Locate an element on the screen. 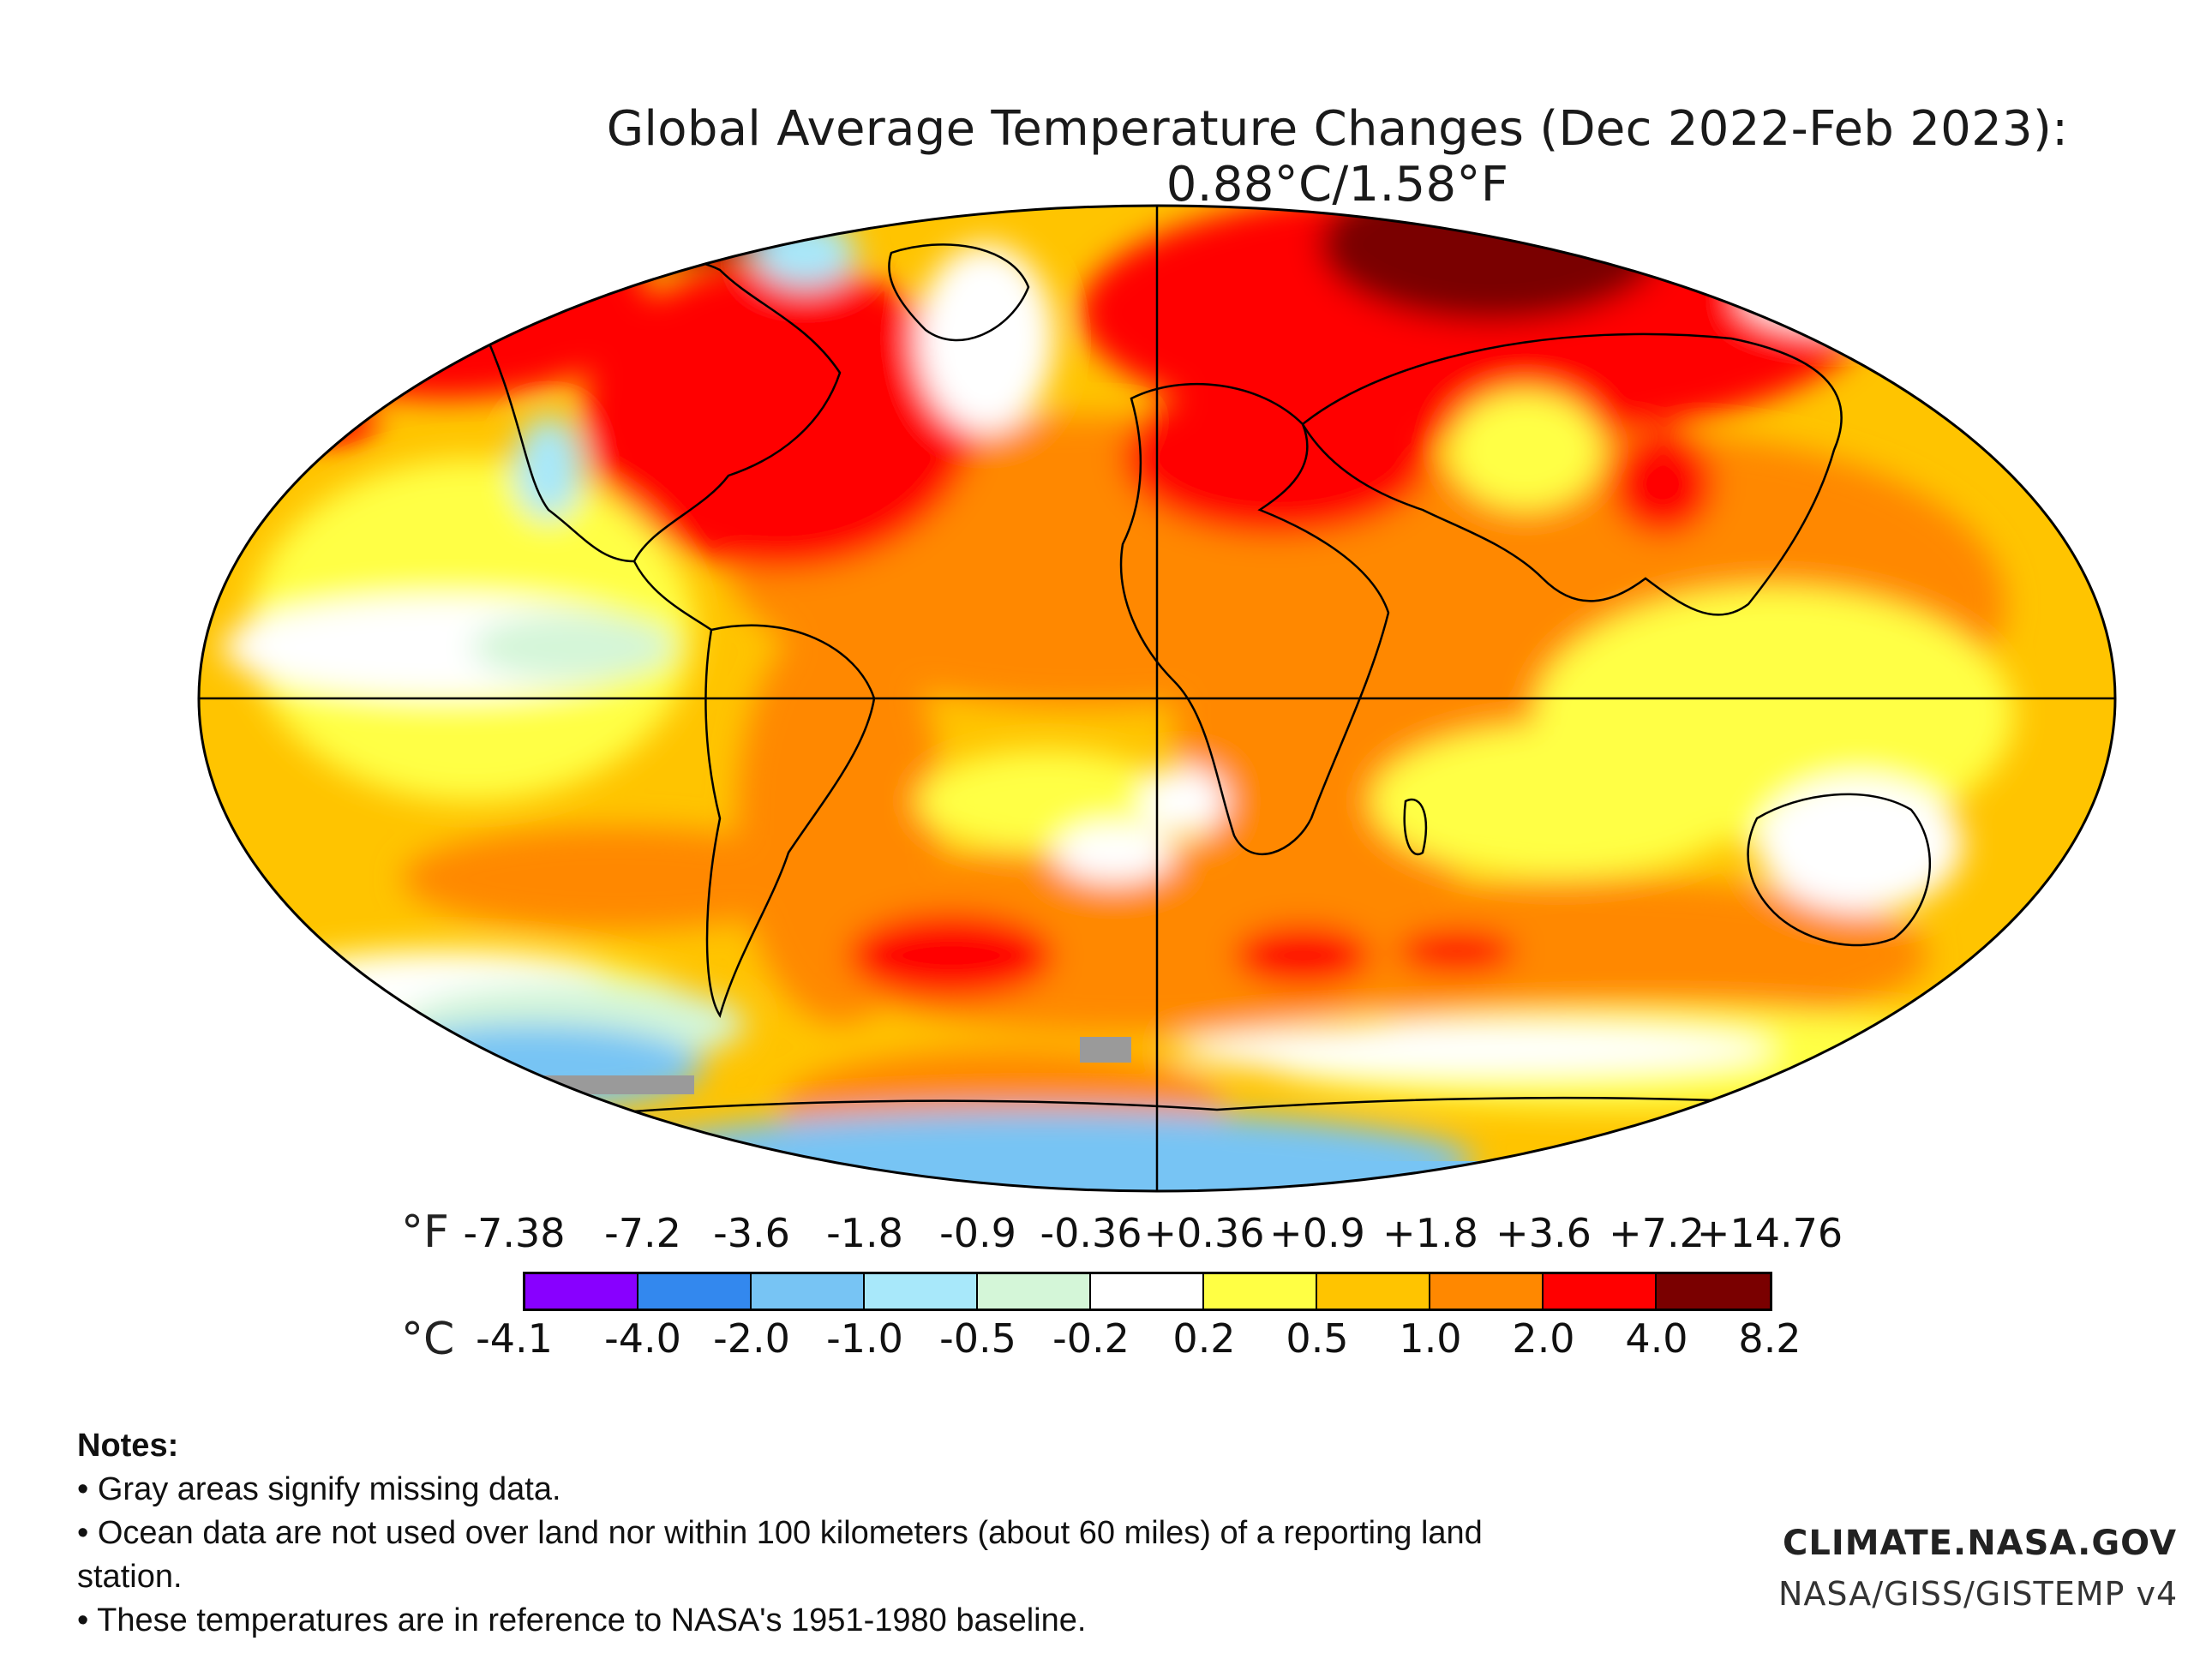 This screenshot has height=1653, width=2212. region-south-pacific-orange is located at coordinates (617, 878).